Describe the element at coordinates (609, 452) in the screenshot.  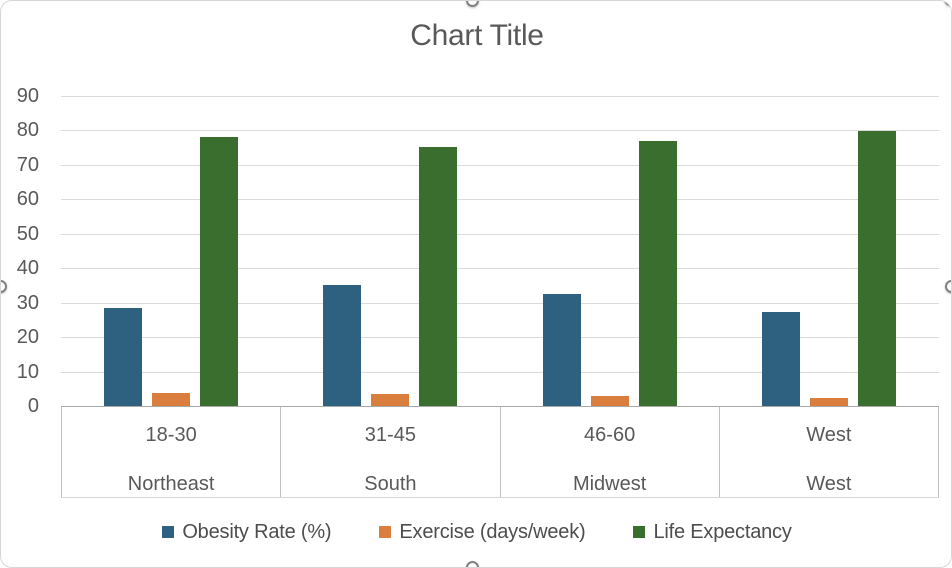
I see `category-cell: 46-60 Midwest` at that location.